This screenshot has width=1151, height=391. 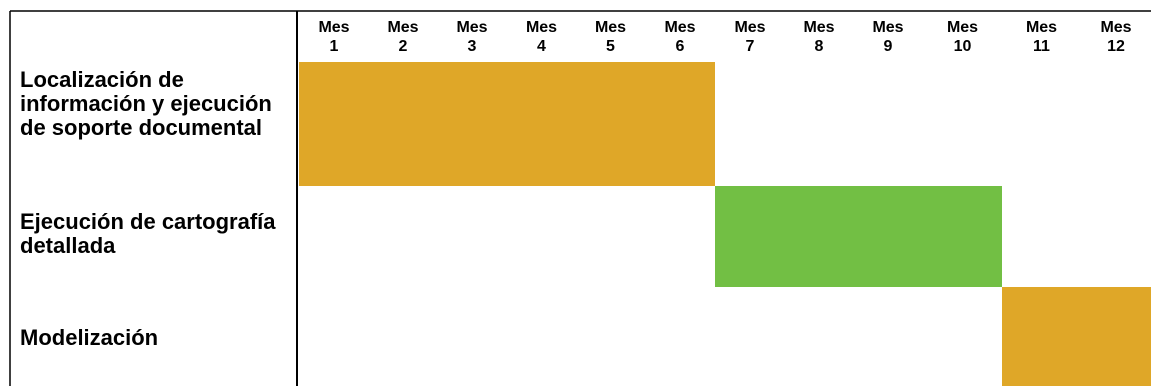 I want to click on month-label-5: Mes 5, so click(x=610, y=37).